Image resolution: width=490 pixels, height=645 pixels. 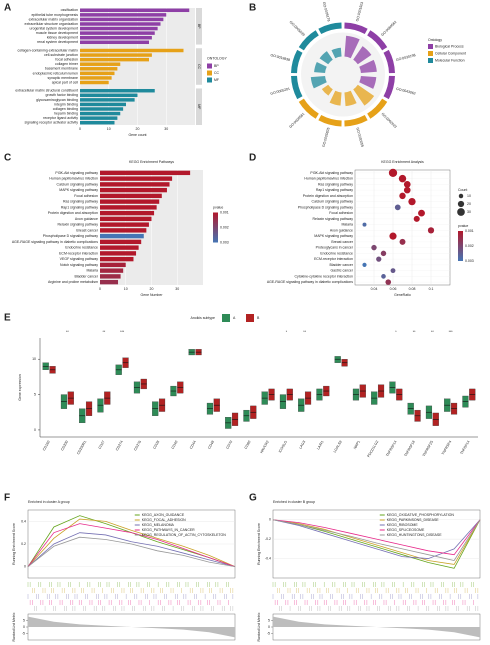 What do you see at coordinates (342, 242) in the screenshot?
I see `category-label: Breast cancer` at bounding box center [342, 242].